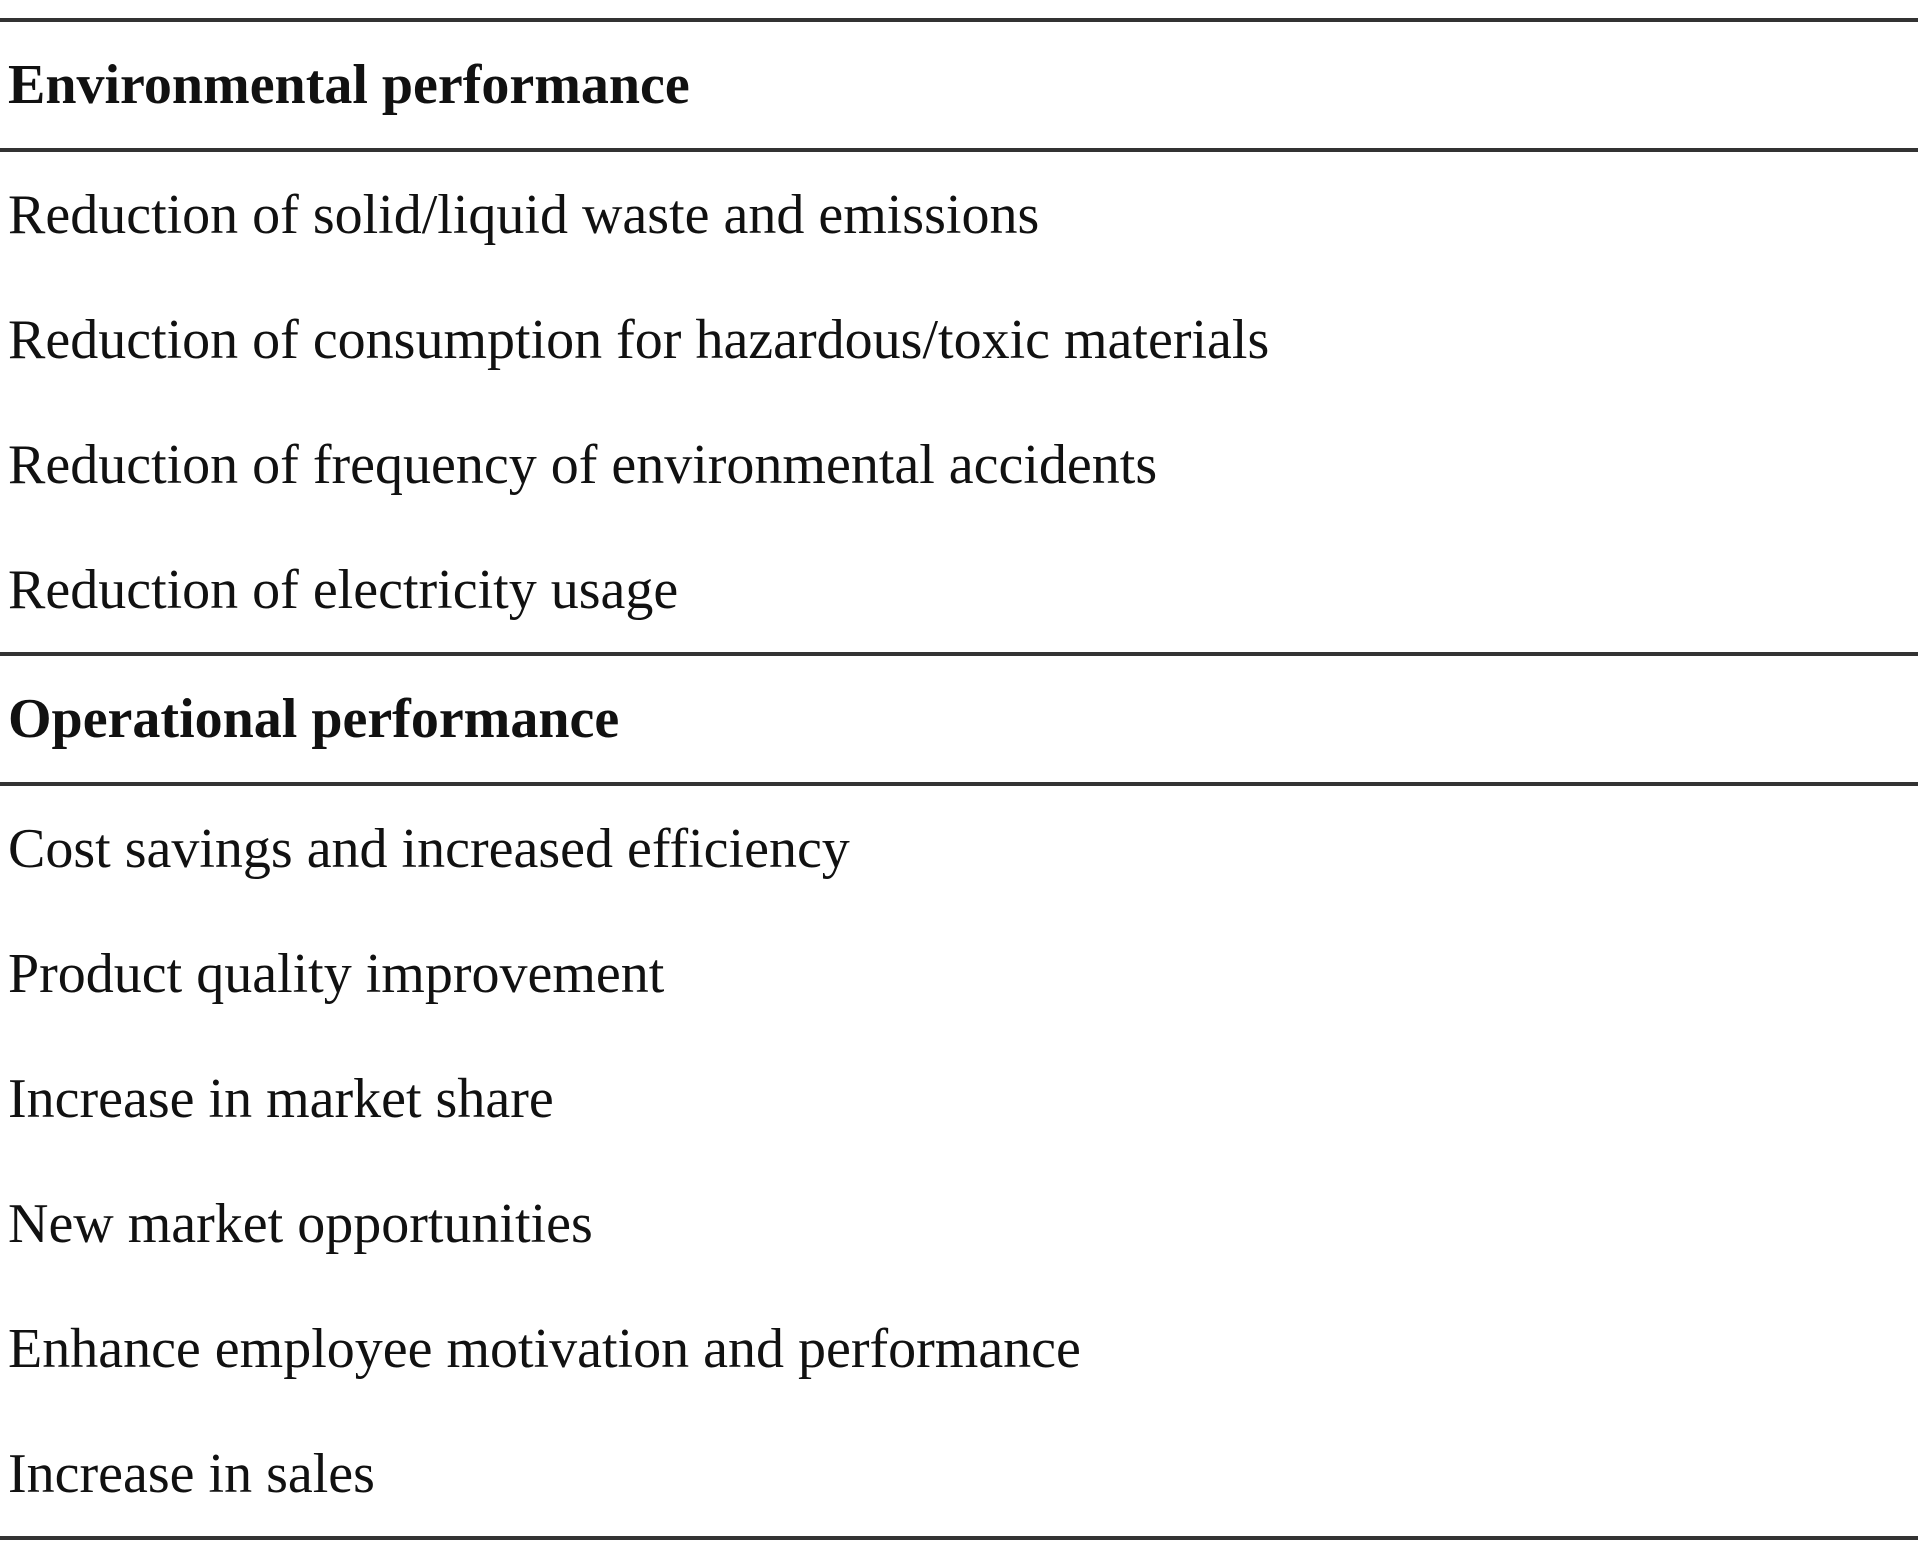 The image size is (1918, 1548). I want to click on table-row: Reduction of electricity usage, so click(343, 589).